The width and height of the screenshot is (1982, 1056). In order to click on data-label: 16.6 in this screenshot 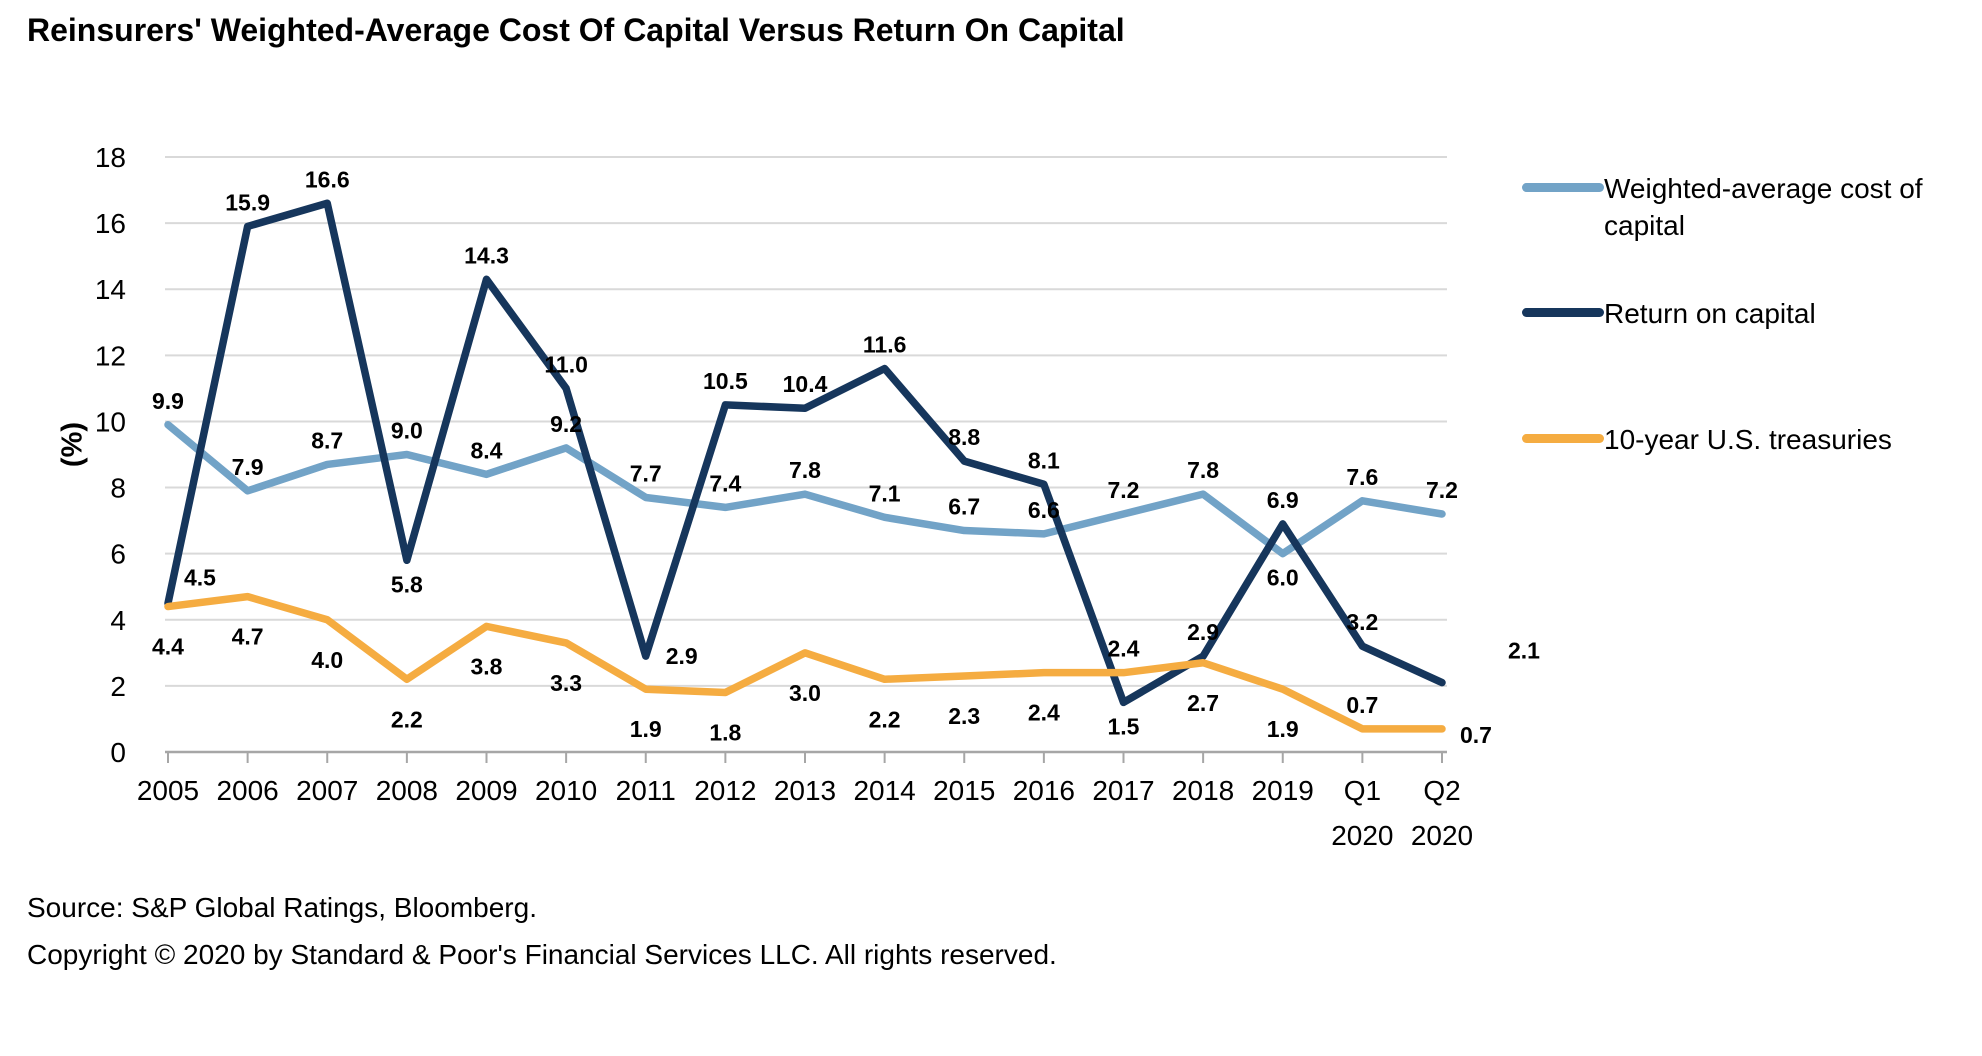, I will do `click(327, 179)`.